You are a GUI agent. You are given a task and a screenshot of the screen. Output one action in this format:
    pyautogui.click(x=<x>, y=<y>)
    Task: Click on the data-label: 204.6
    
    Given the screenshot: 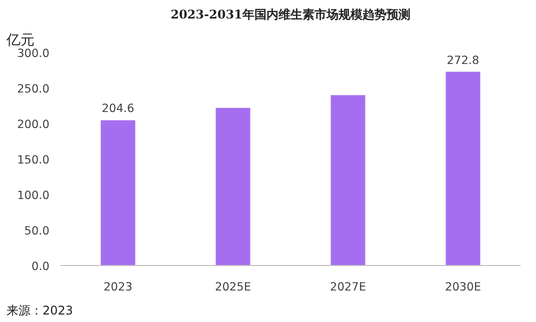 What is the action you would take?
    pyautogui.click(x=118, y=108)
    